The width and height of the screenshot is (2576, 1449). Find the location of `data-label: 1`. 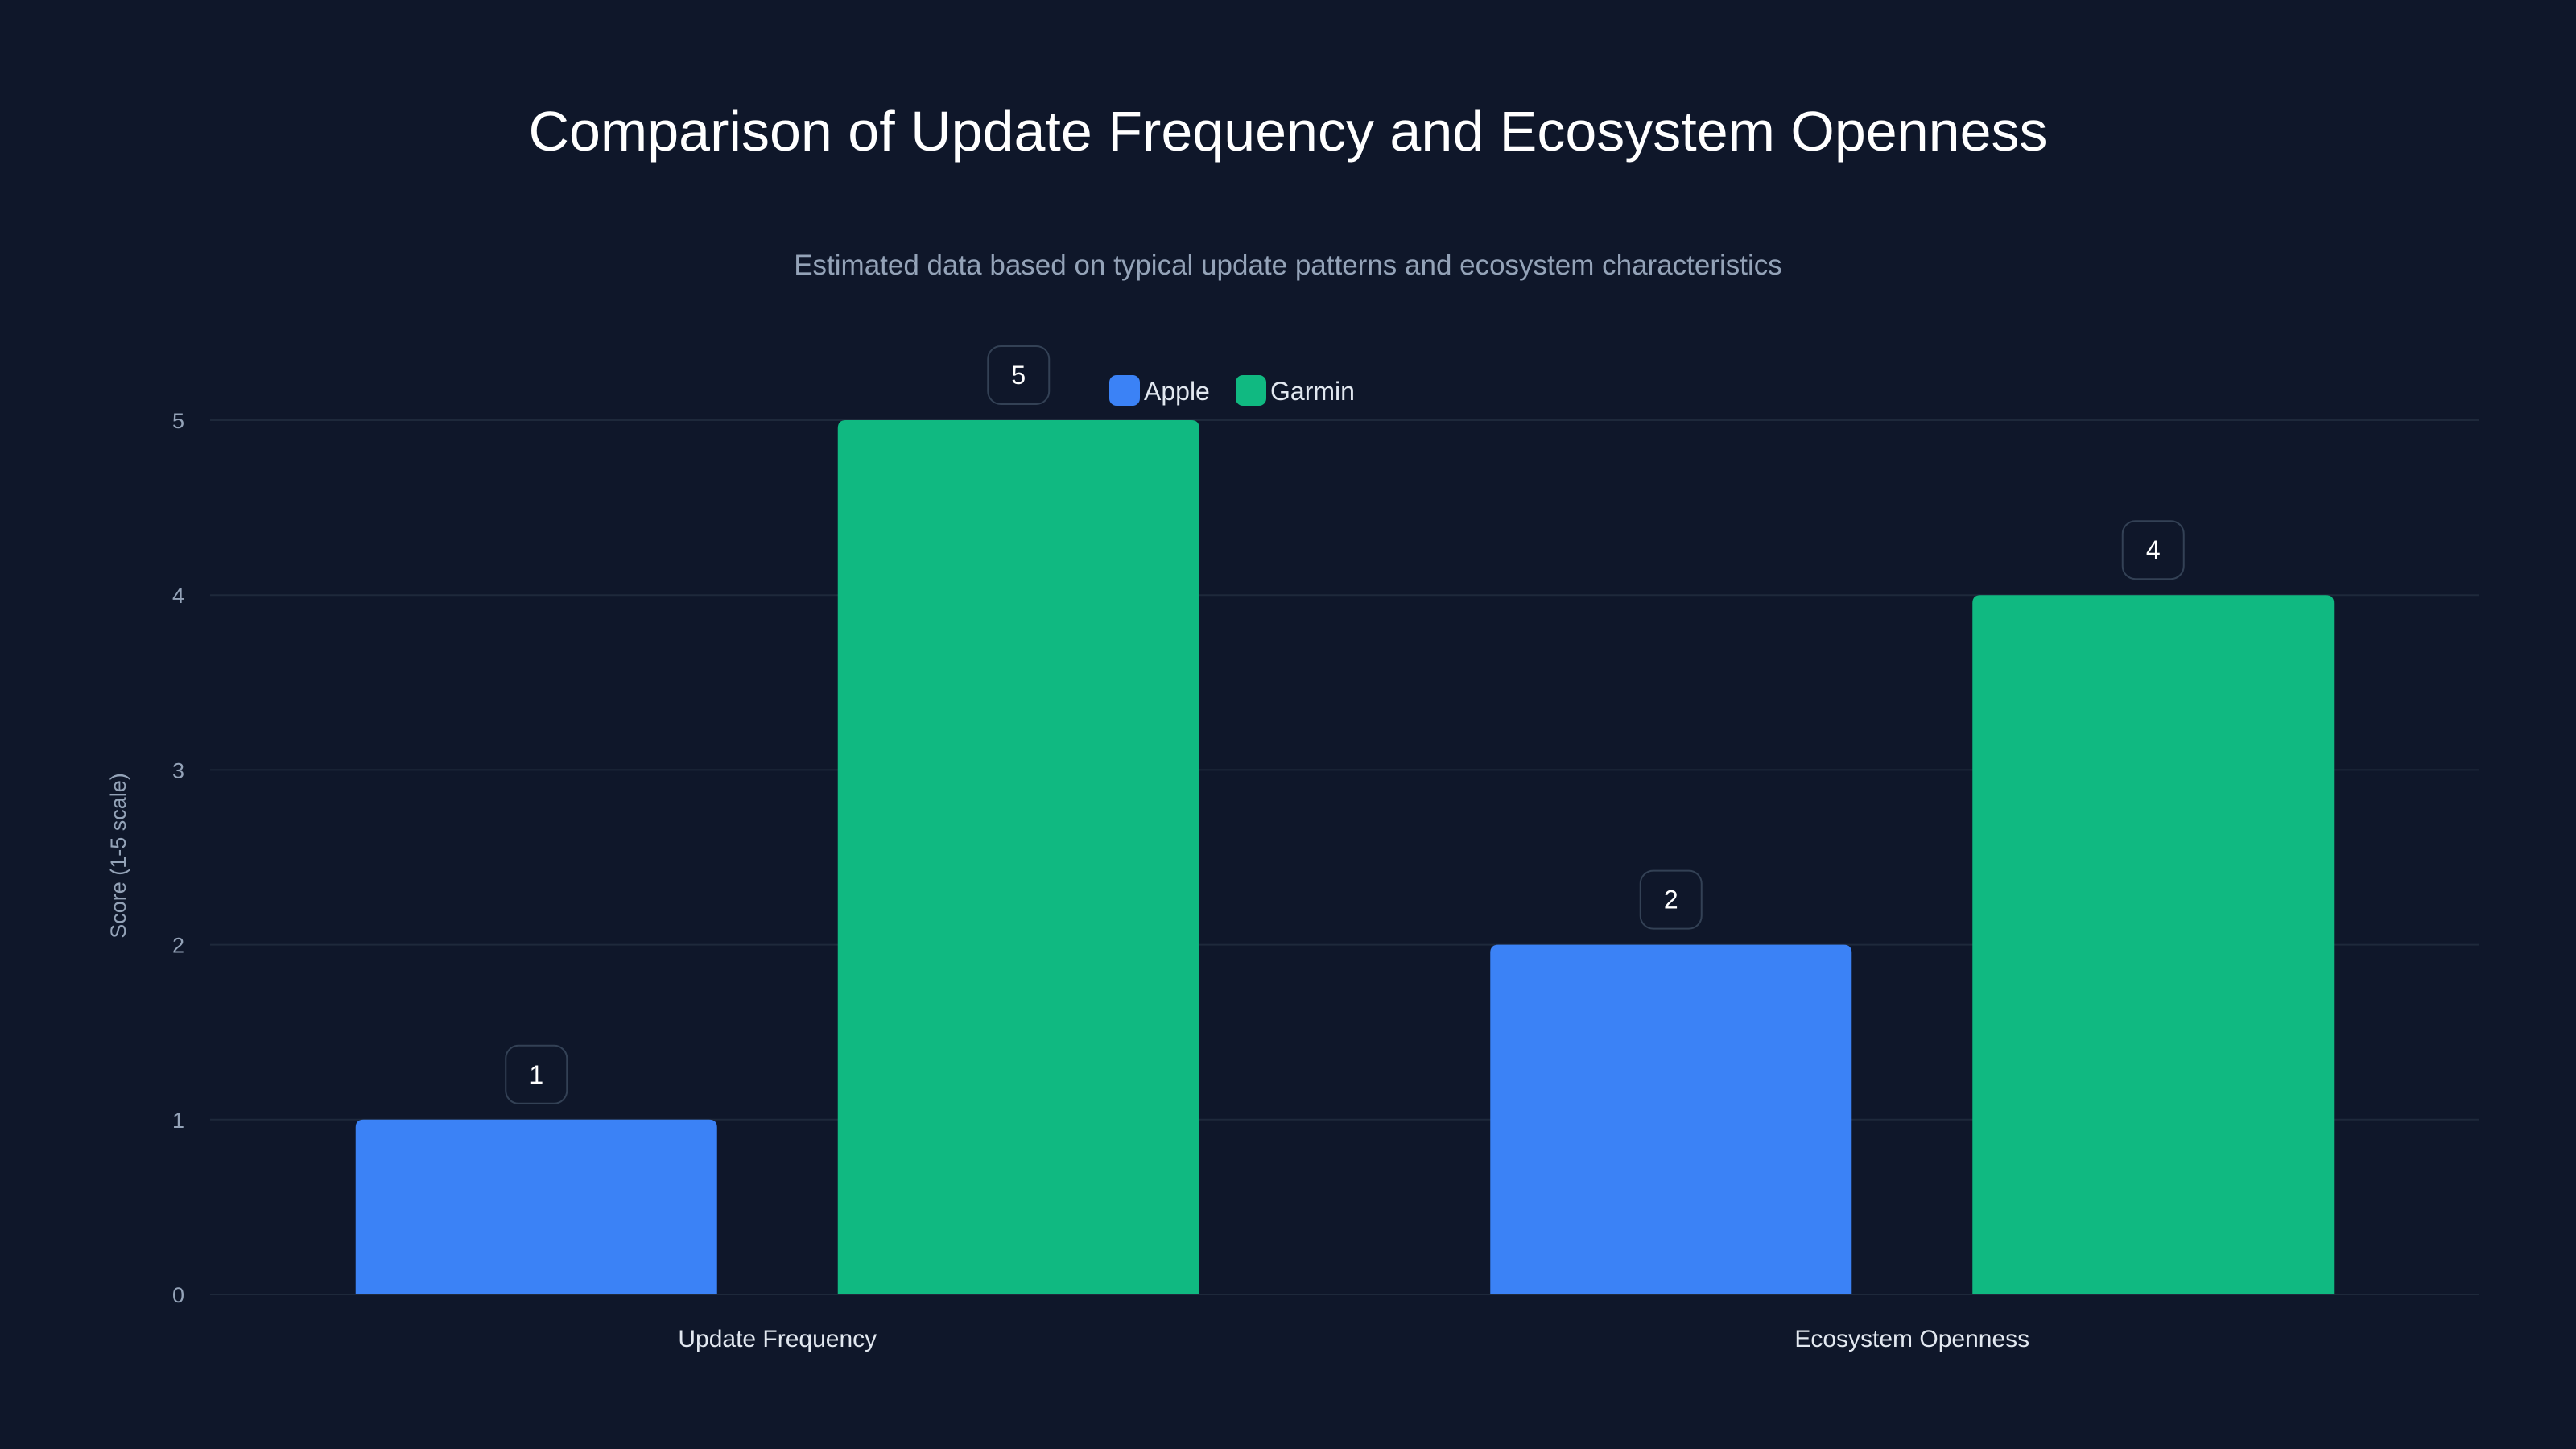

data-label: 1 is located at coordinates (536, 1074).